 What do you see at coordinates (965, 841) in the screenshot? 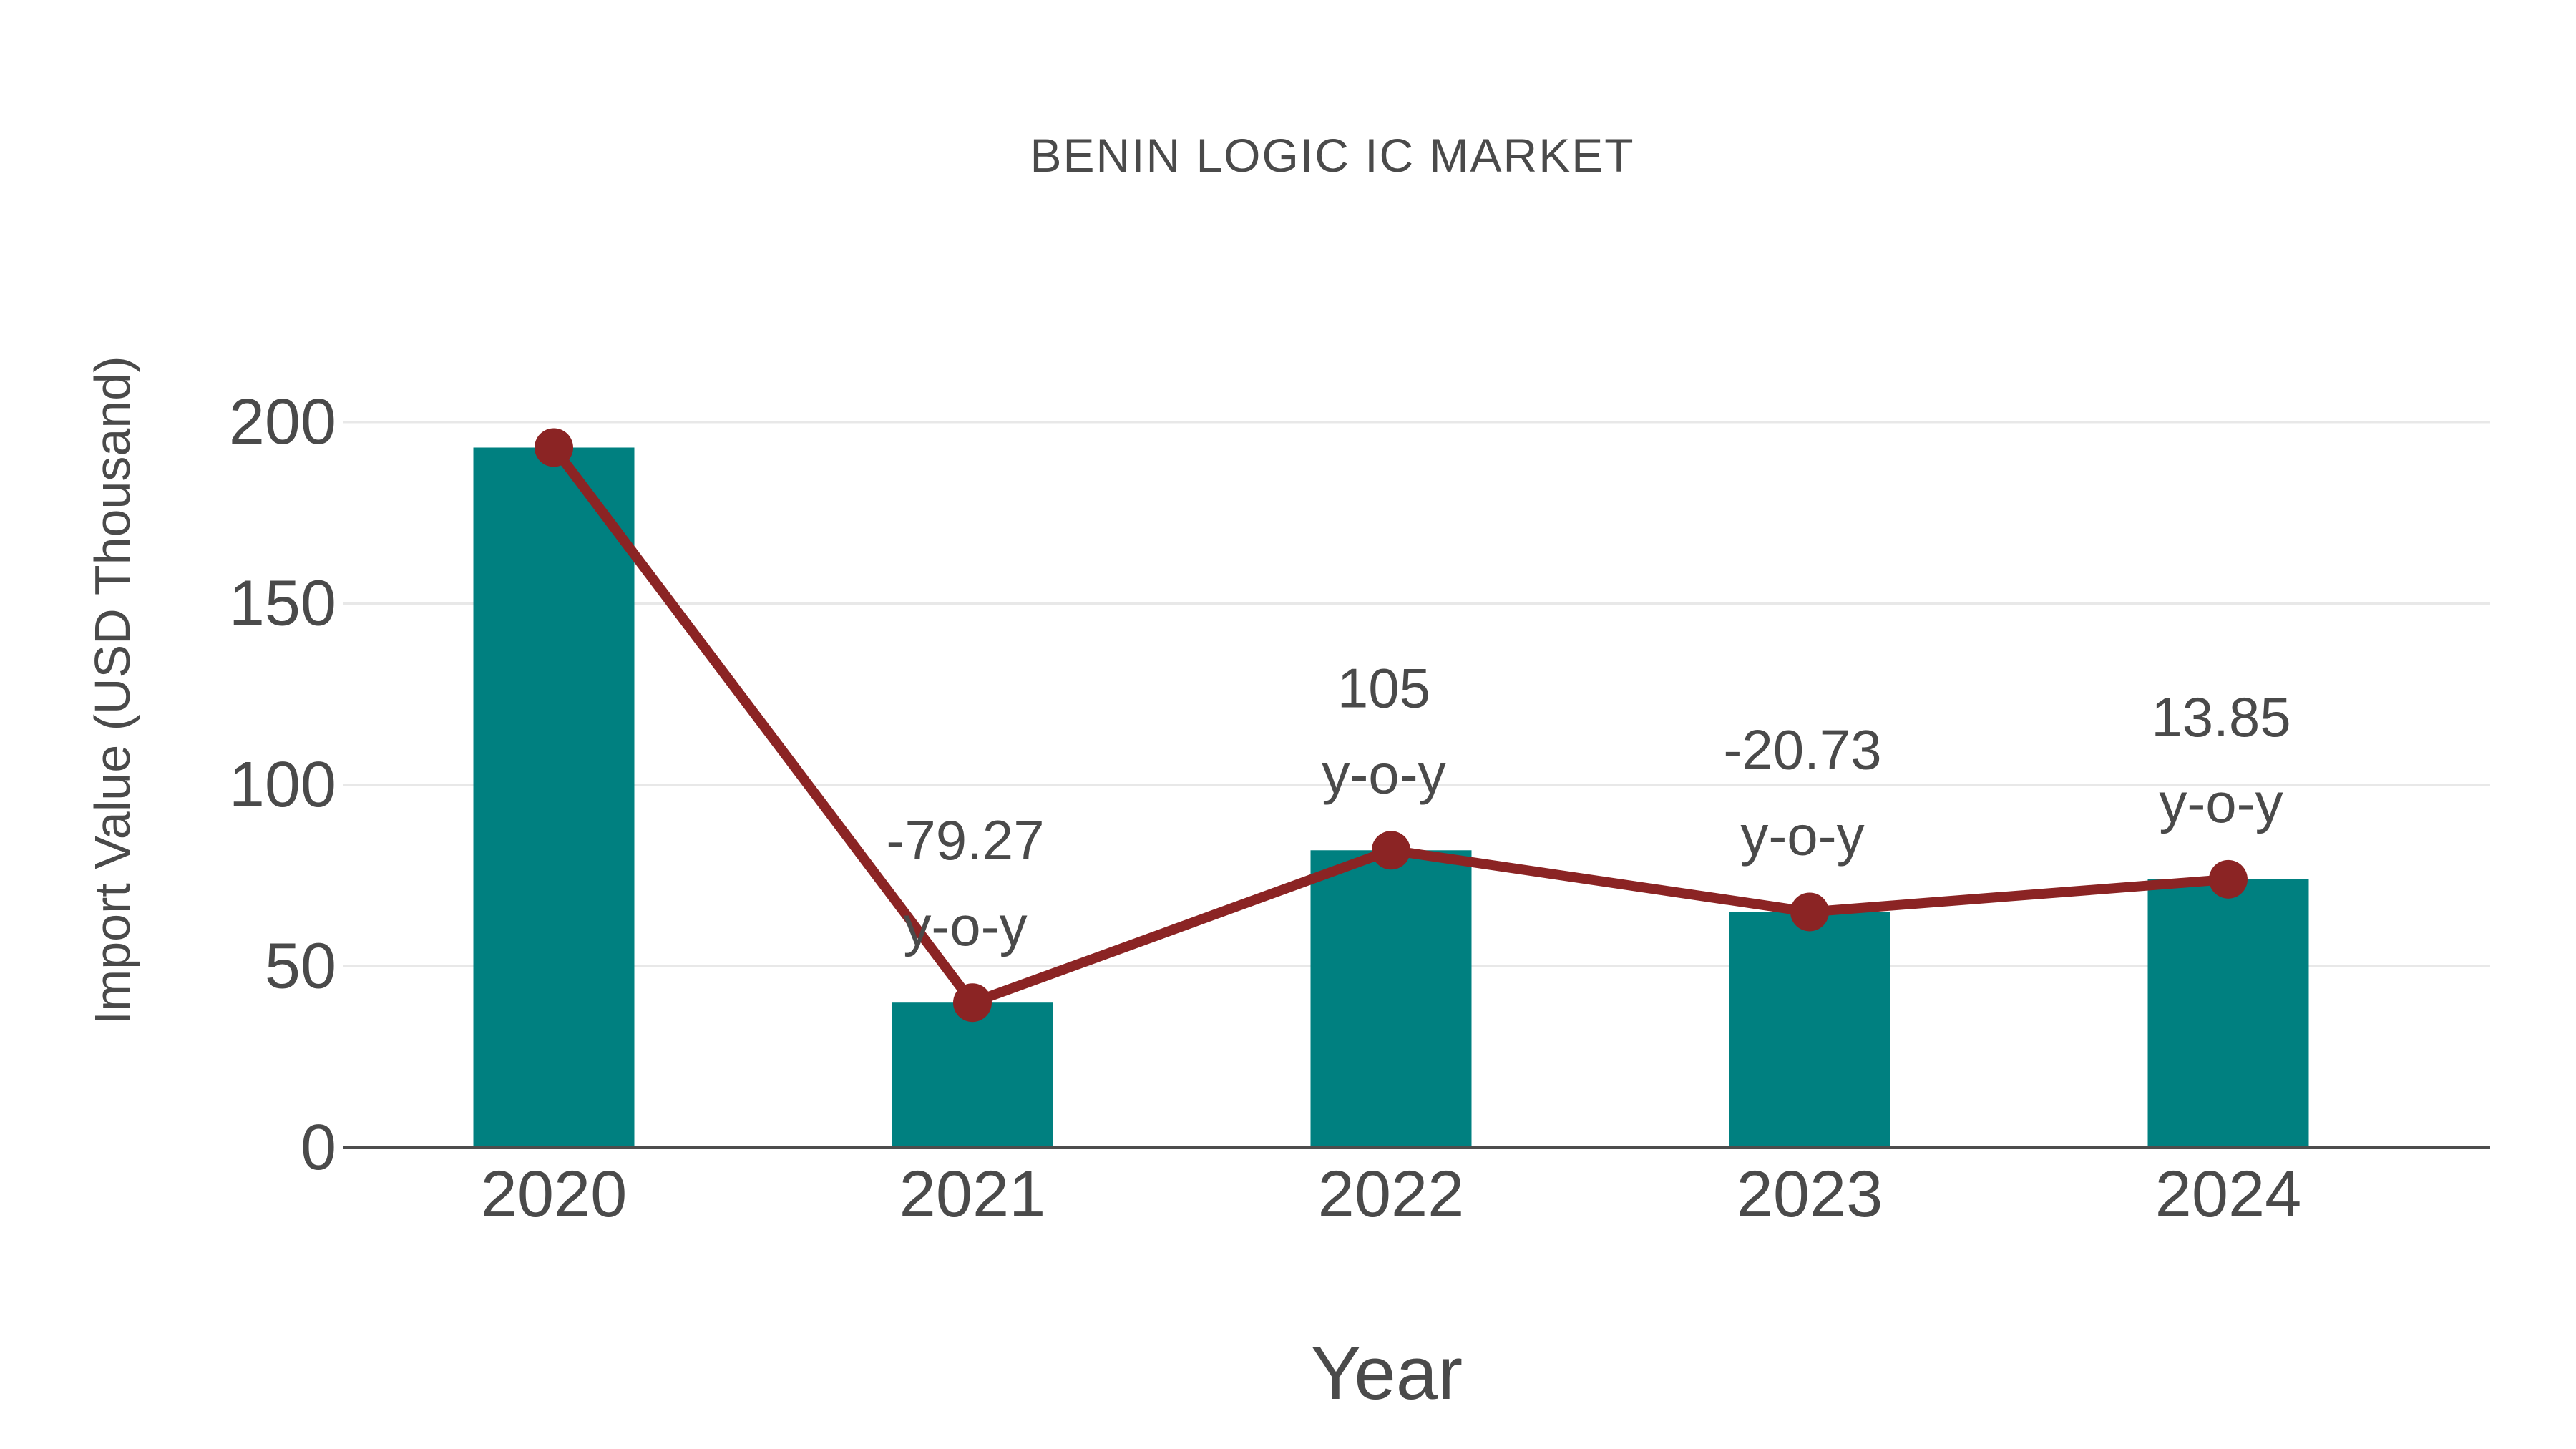
I see `annotation-value-2021: -79.27` at bounding box center [965, 841].